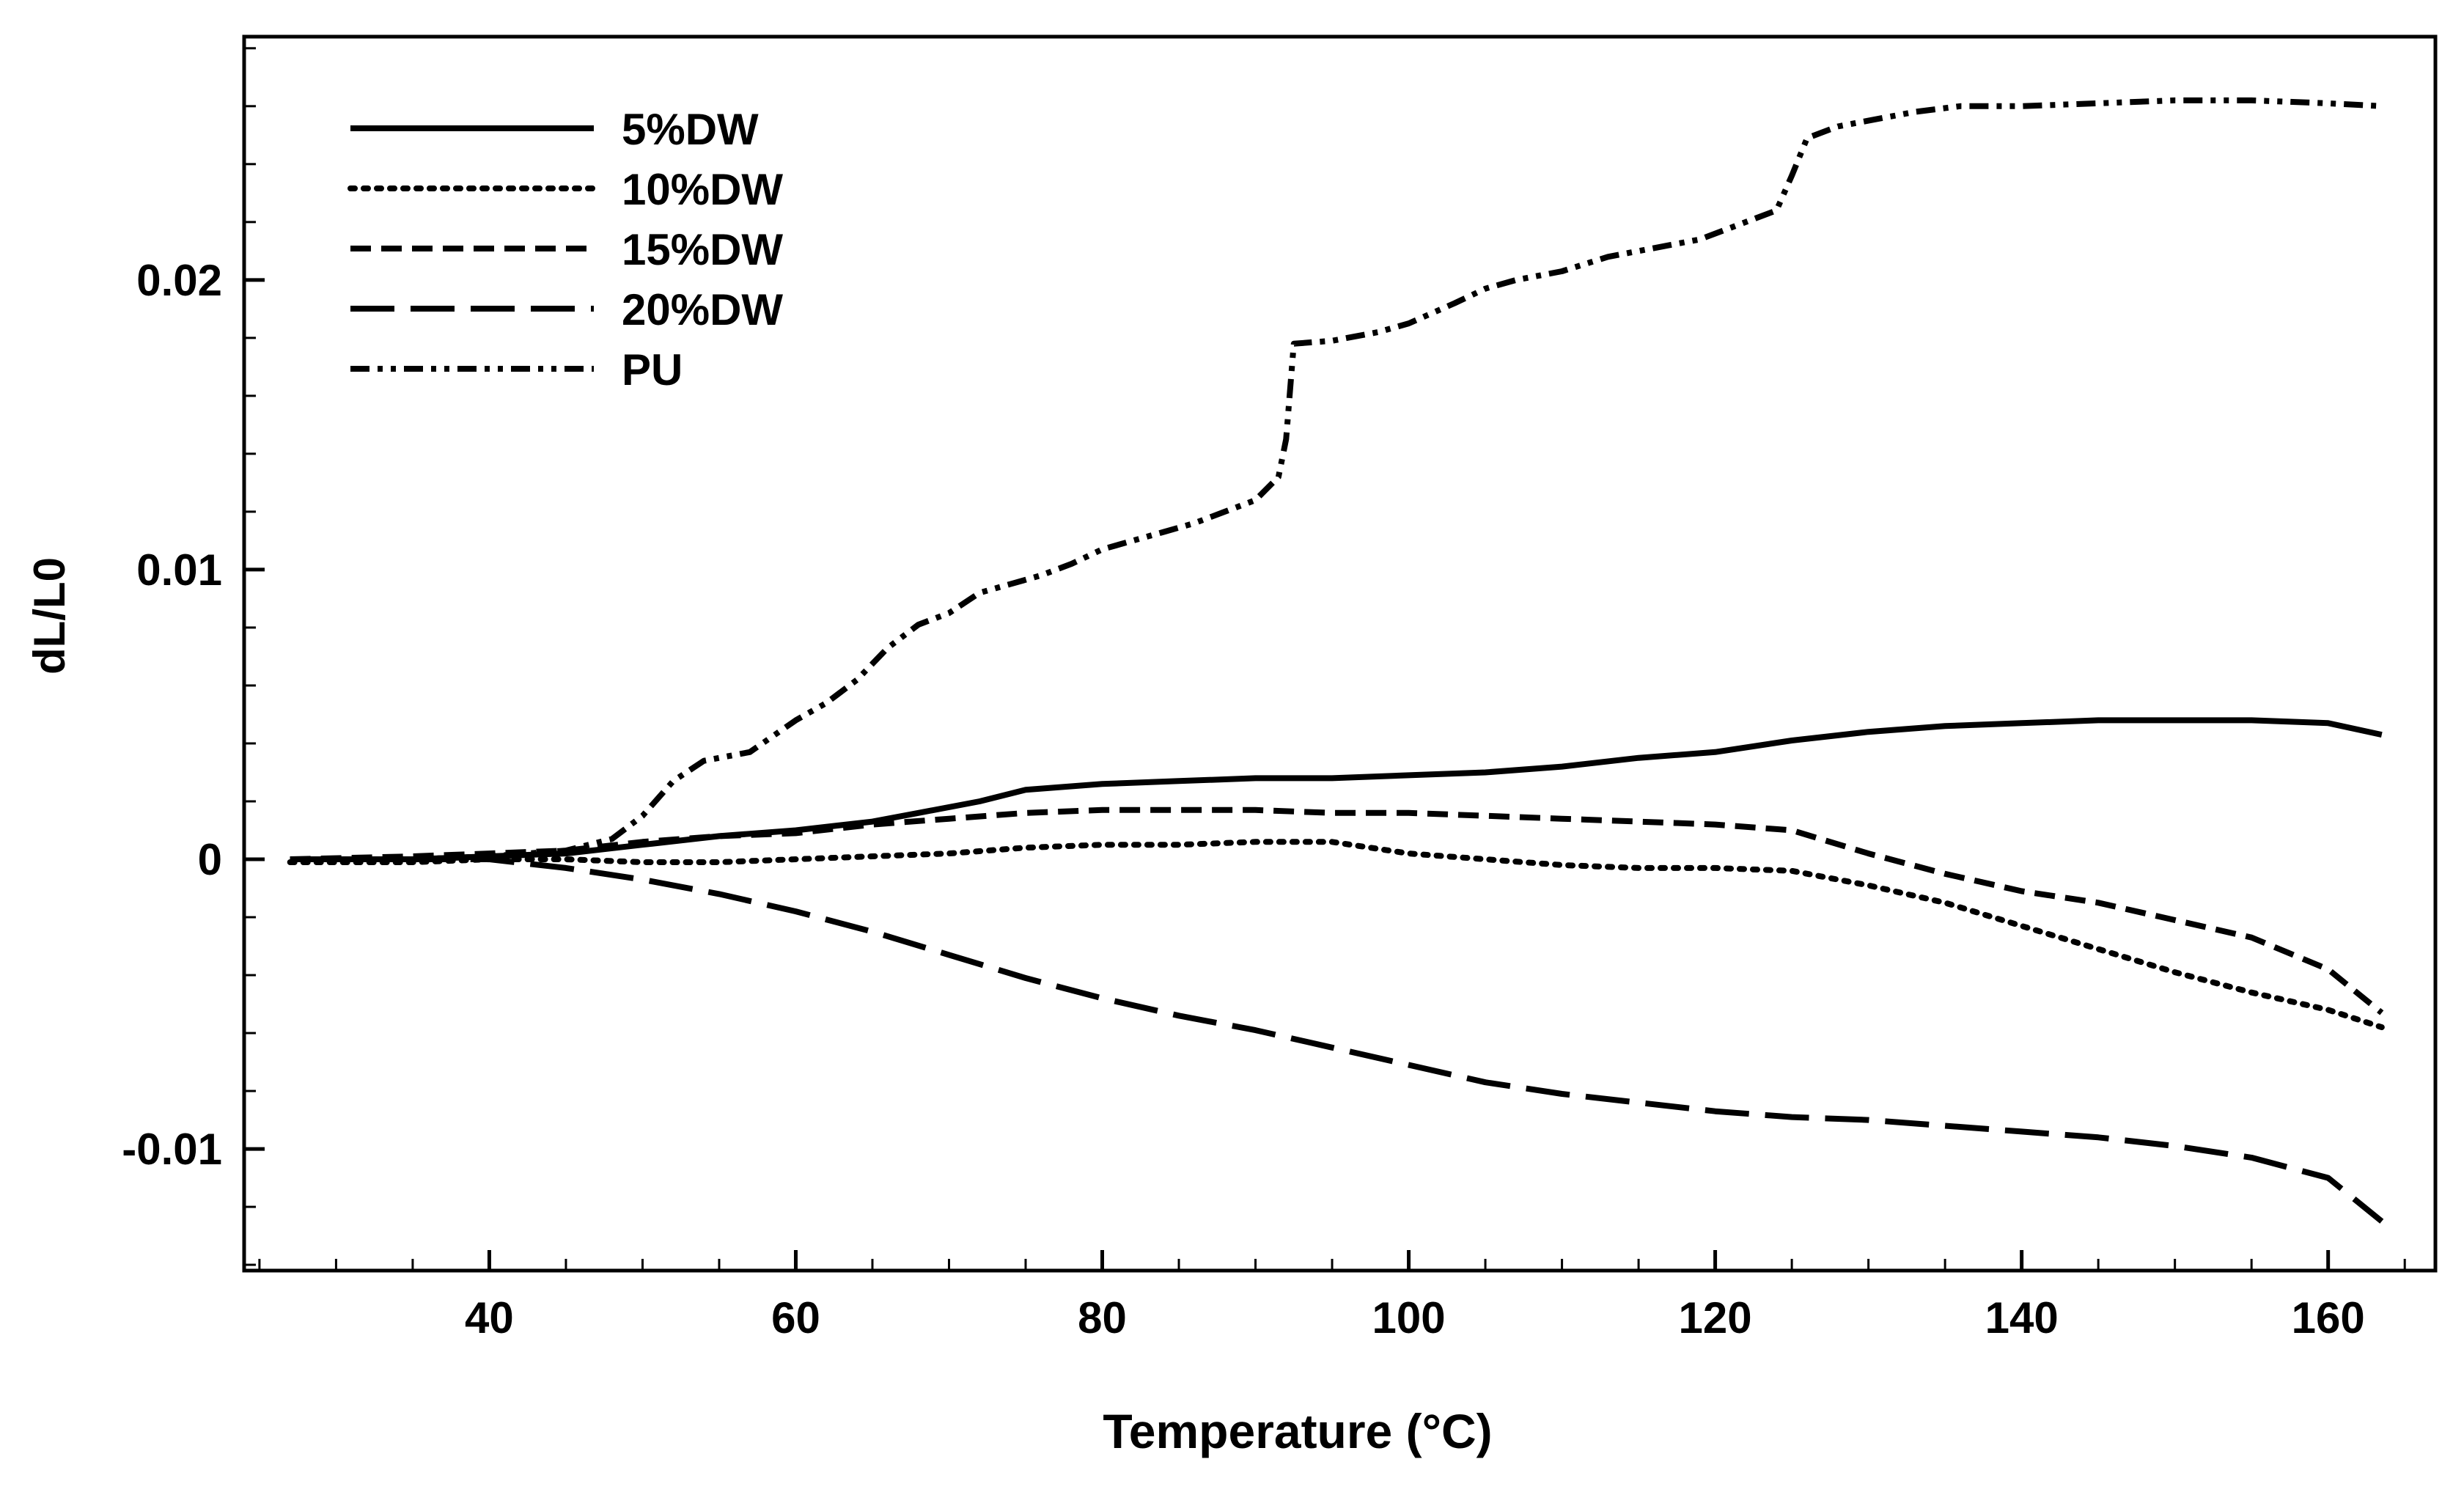 The height and width of the screenshot is (1492, 2464). I want to click on y-axis-label: dL/L0, so click(49, 616).